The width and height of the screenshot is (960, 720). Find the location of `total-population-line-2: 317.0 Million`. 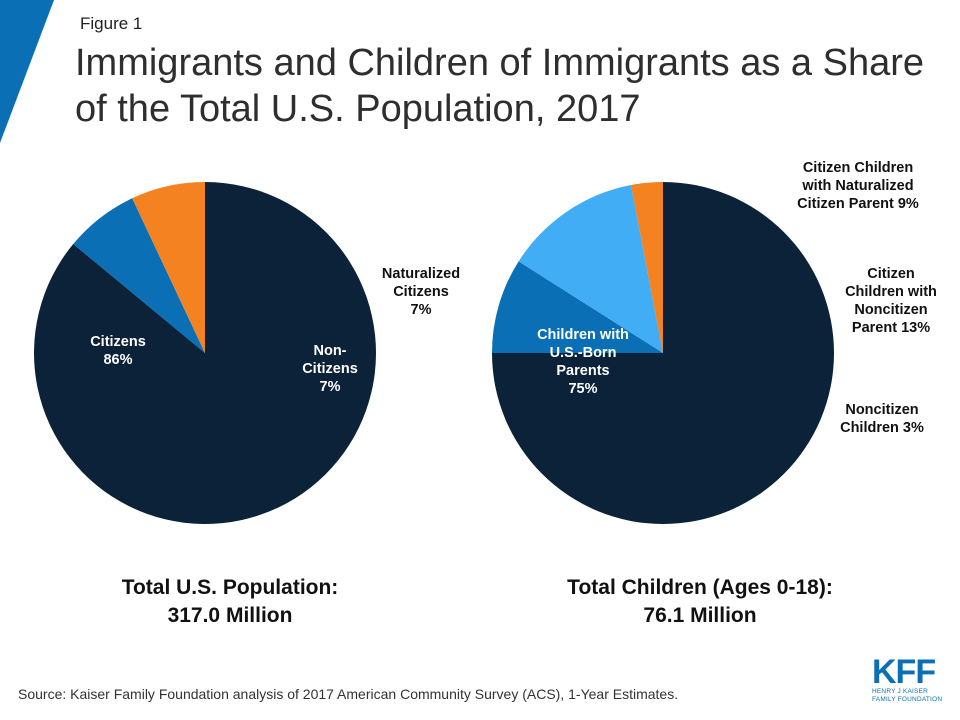

total-population-line-2: 317.0 Million is located at coordinates (230, 615).